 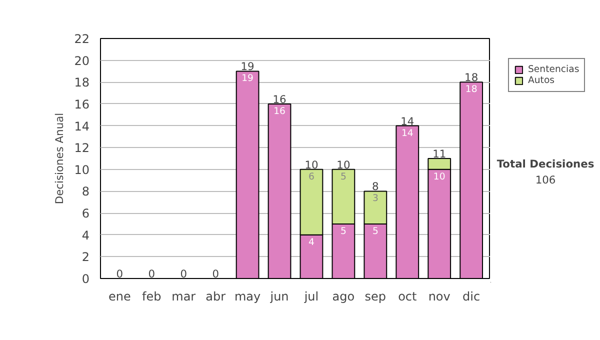 What do you see at coordinates (471, 77) in the screenshot?
I see `total-label: 18` at bounding box center [471, 77].